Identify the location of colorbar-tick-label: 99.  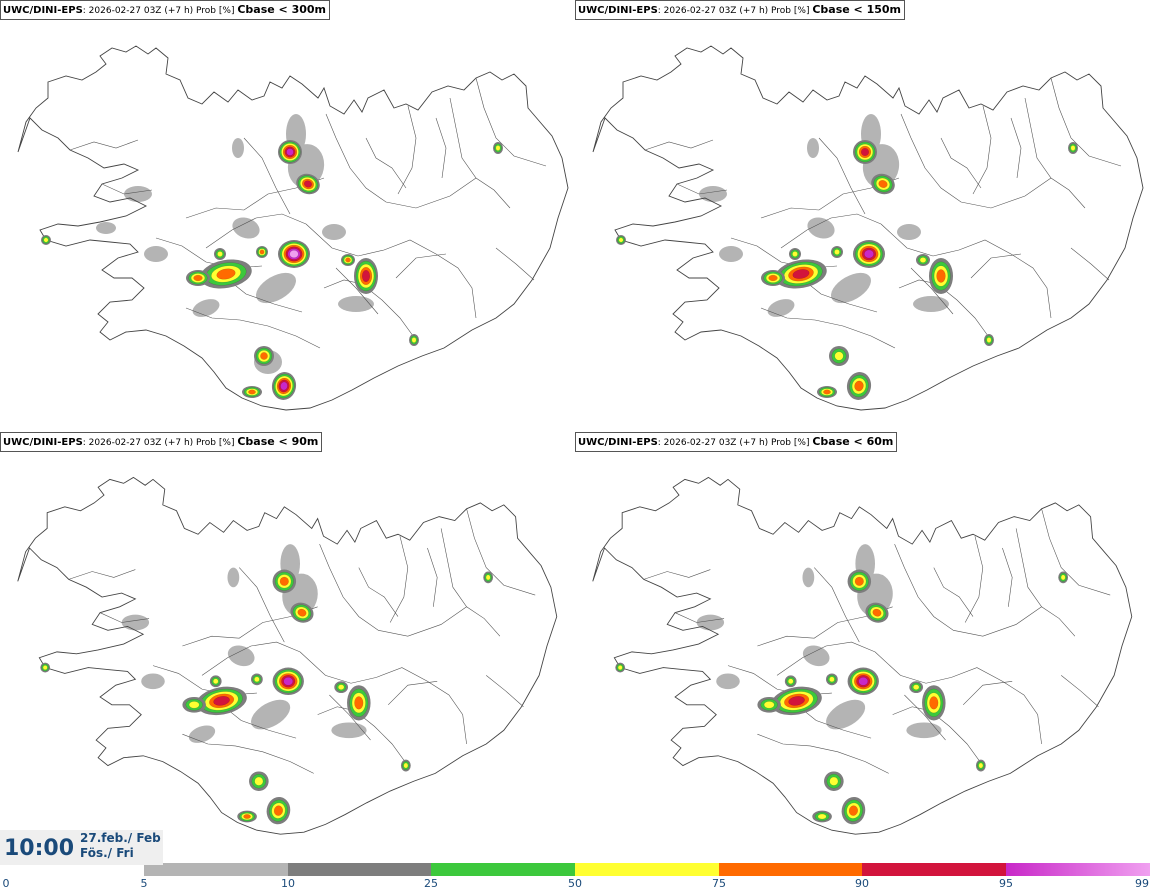
(1142, 883).